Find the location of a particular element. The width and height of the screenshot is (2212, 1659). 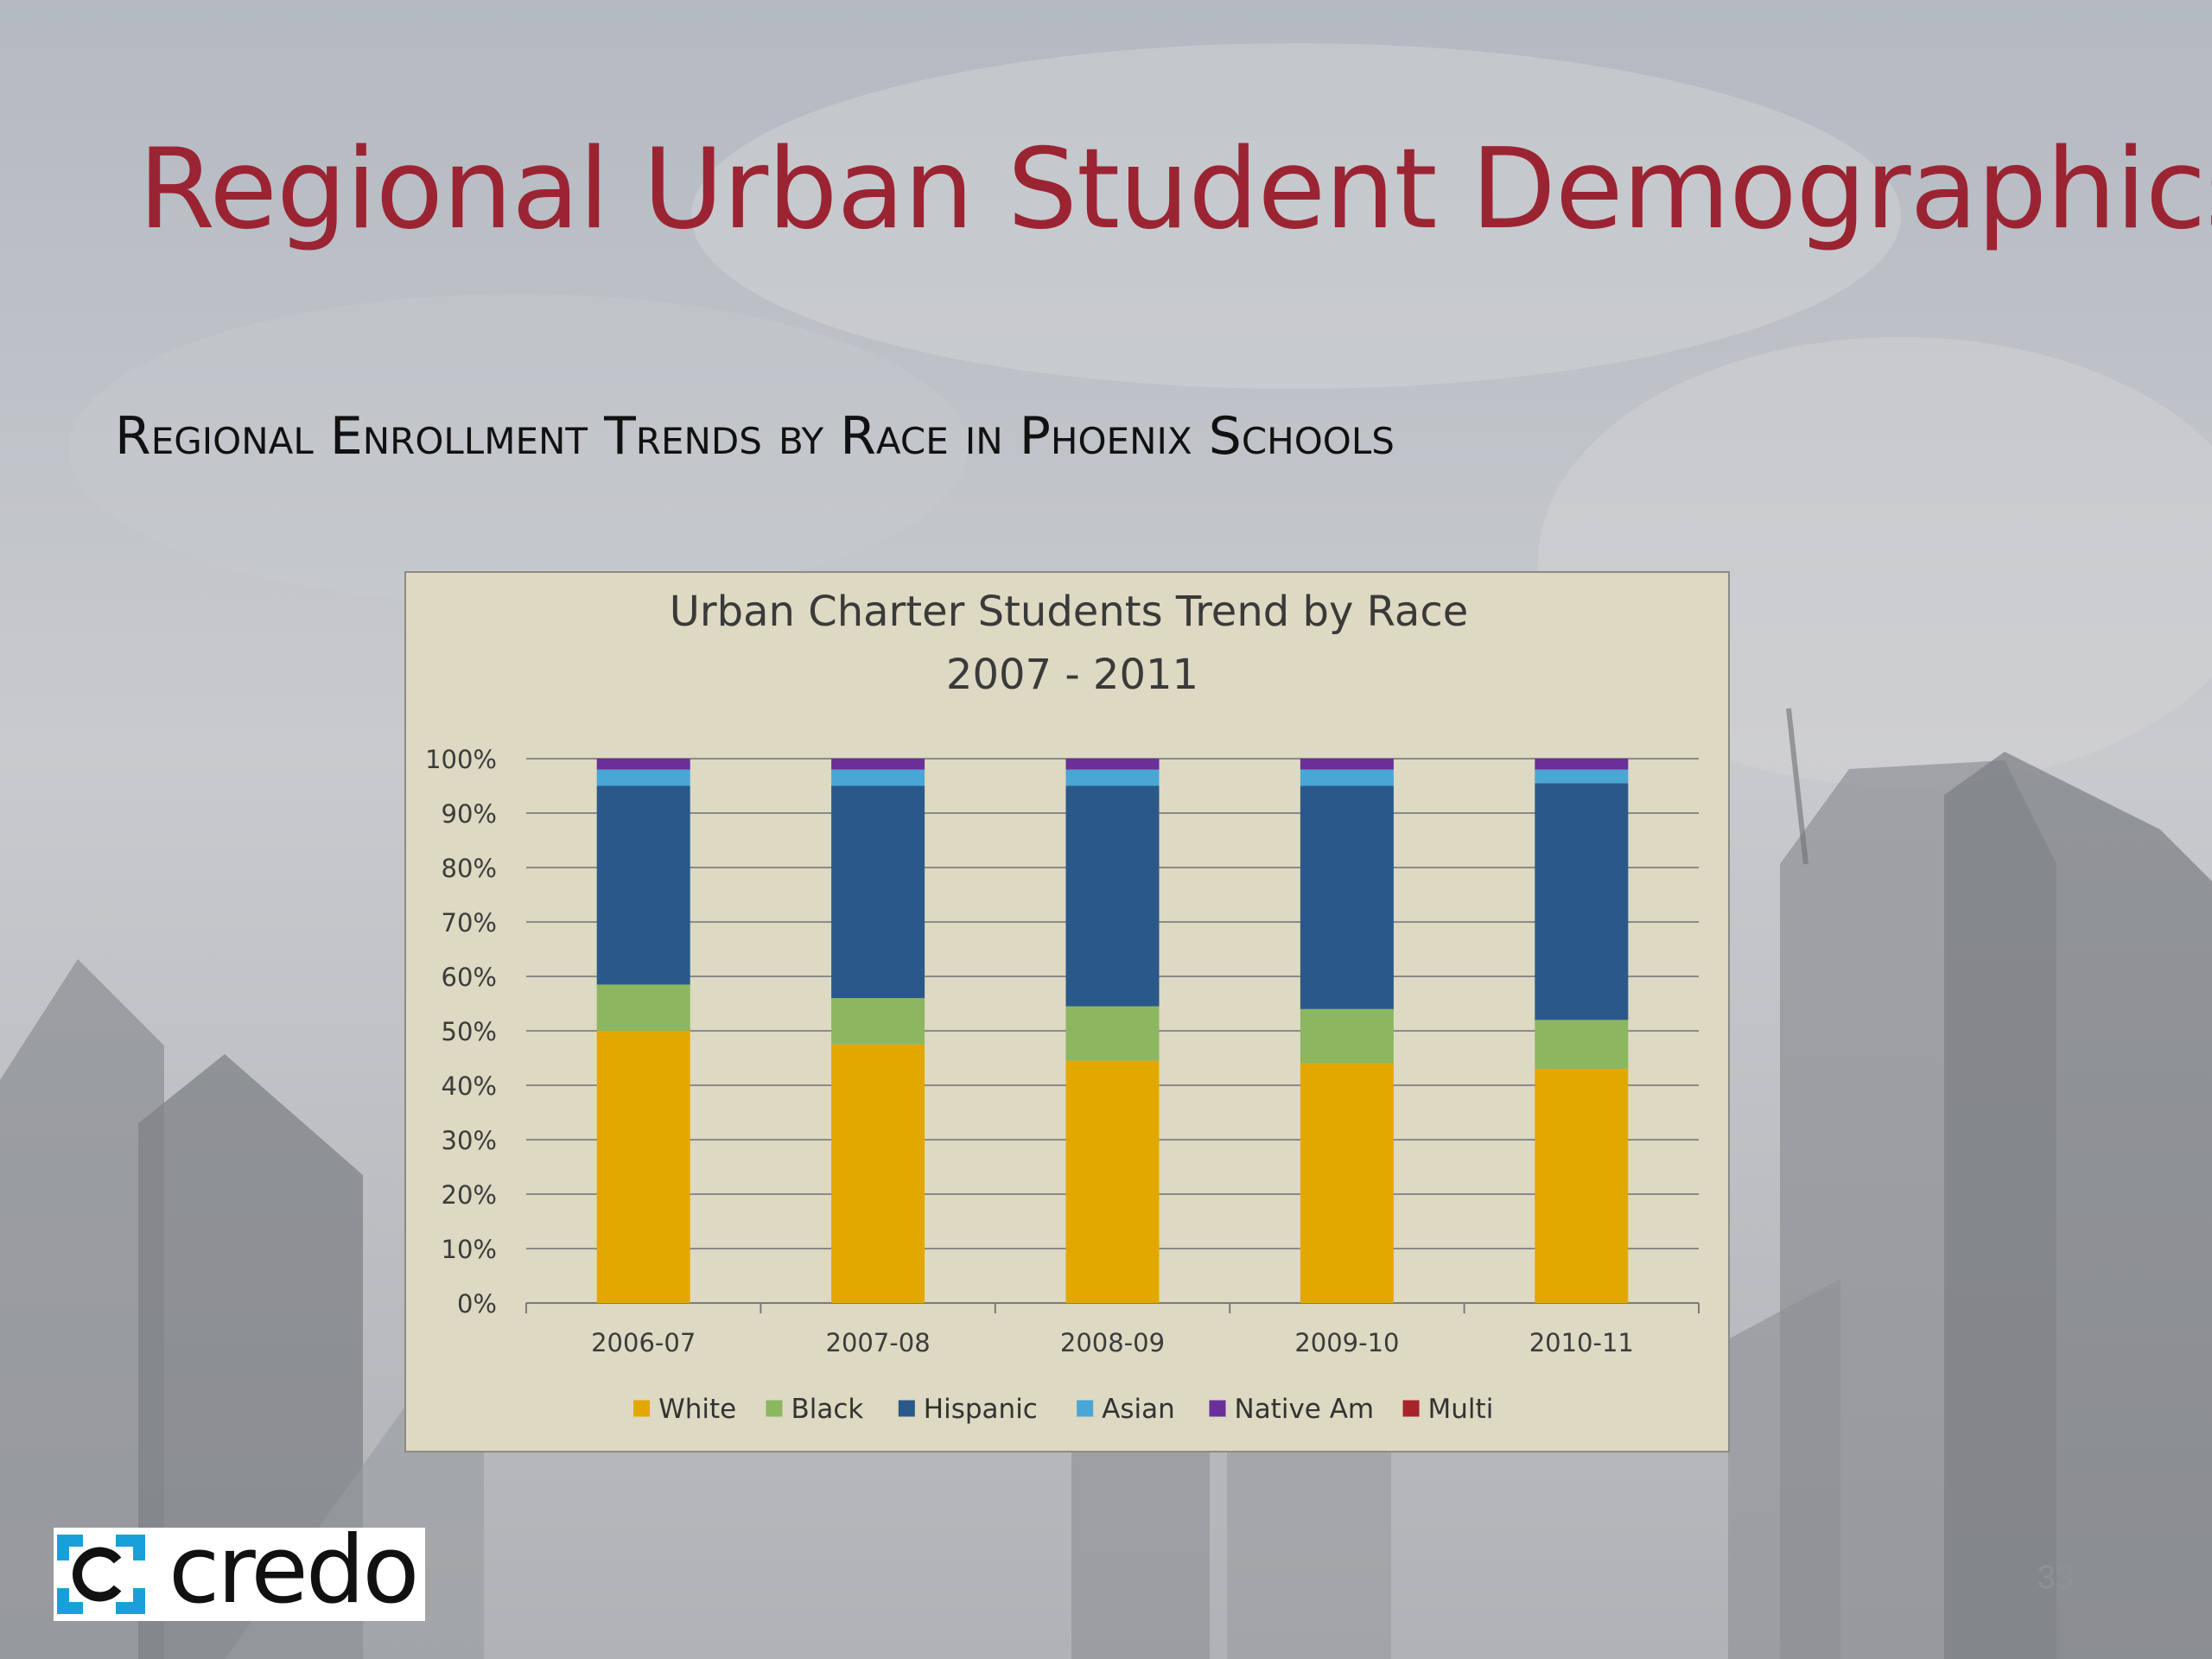

x-tick-label: 2008-09 is located at coordinates (1112, 1342).